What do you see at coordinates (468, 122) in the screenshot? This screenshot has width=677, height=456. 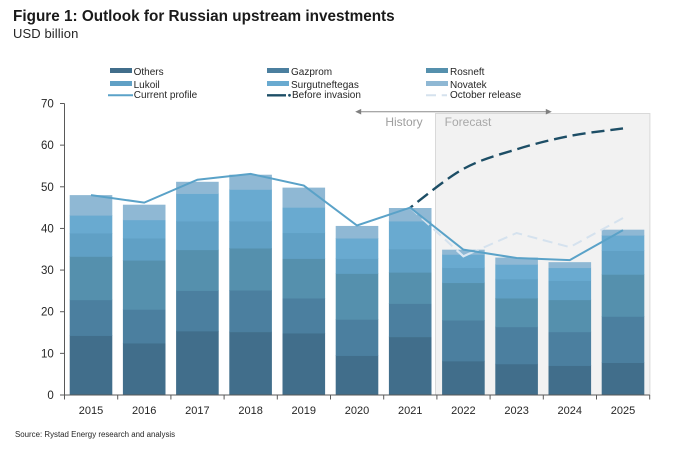 I see `svg-text: Forecast` at bounding box center [468, 122].